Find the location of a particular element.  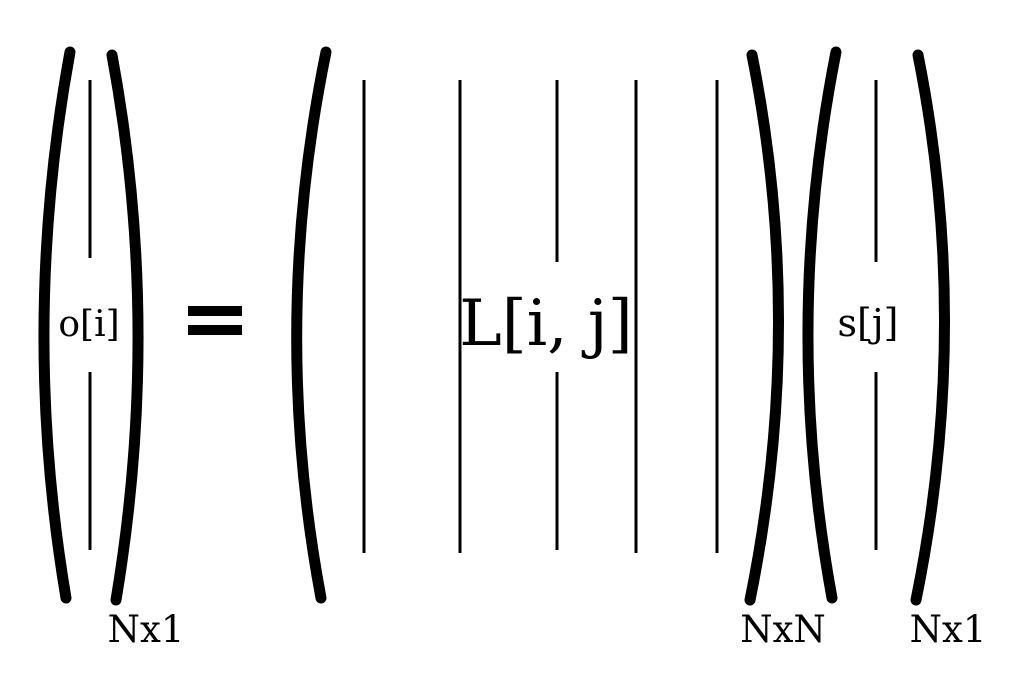

equals-bar-bottom is located at coordinates (215, 330).